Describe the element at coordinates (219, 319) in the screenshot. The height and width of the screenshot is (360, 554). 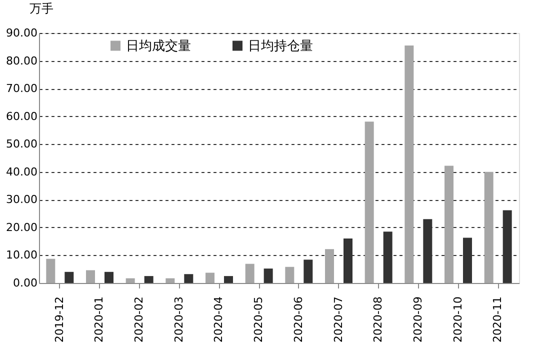
I see `x-tick-label: 2020-04` at that location.